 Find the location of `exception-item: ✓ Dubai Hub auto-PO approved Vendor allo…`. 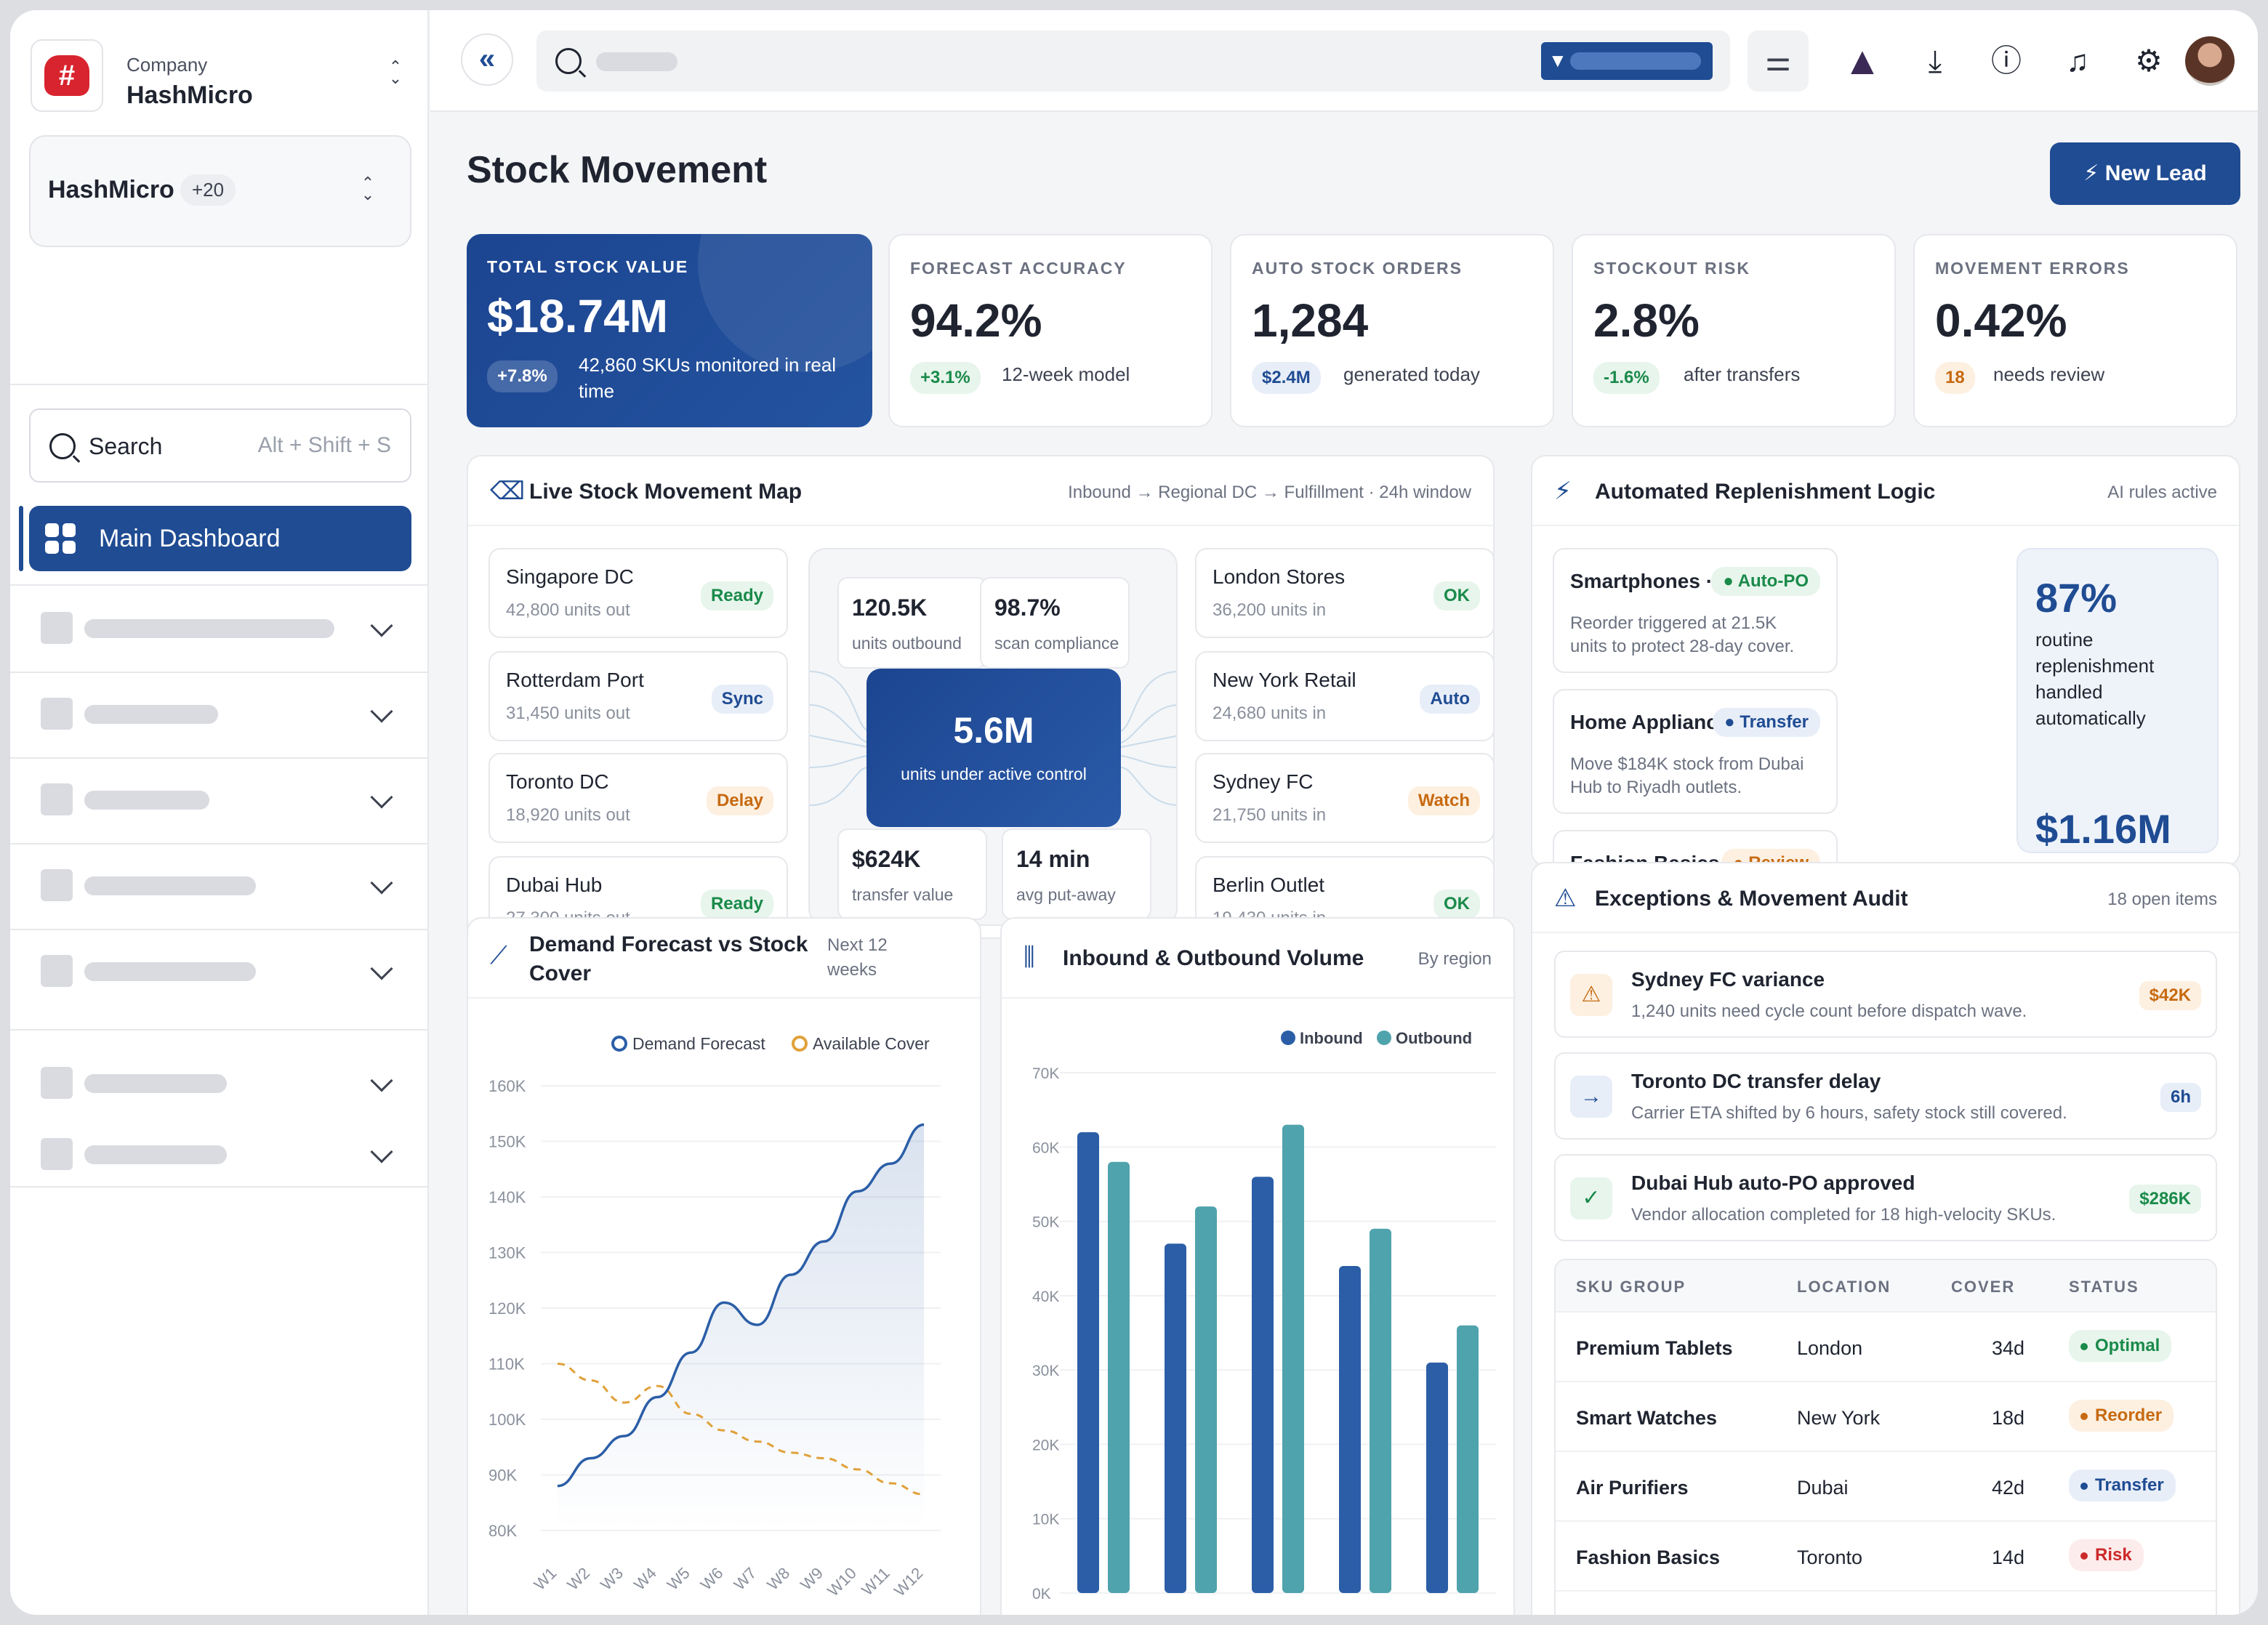

exception-item: ✓ Dubai Hub auto-PO approved Vendor allo… is located at coordinates (1885, 1197).